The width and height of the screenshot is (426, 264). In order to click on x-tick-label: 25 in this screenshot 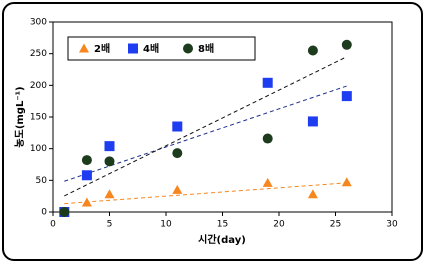, I will do `click(335, 225)`.